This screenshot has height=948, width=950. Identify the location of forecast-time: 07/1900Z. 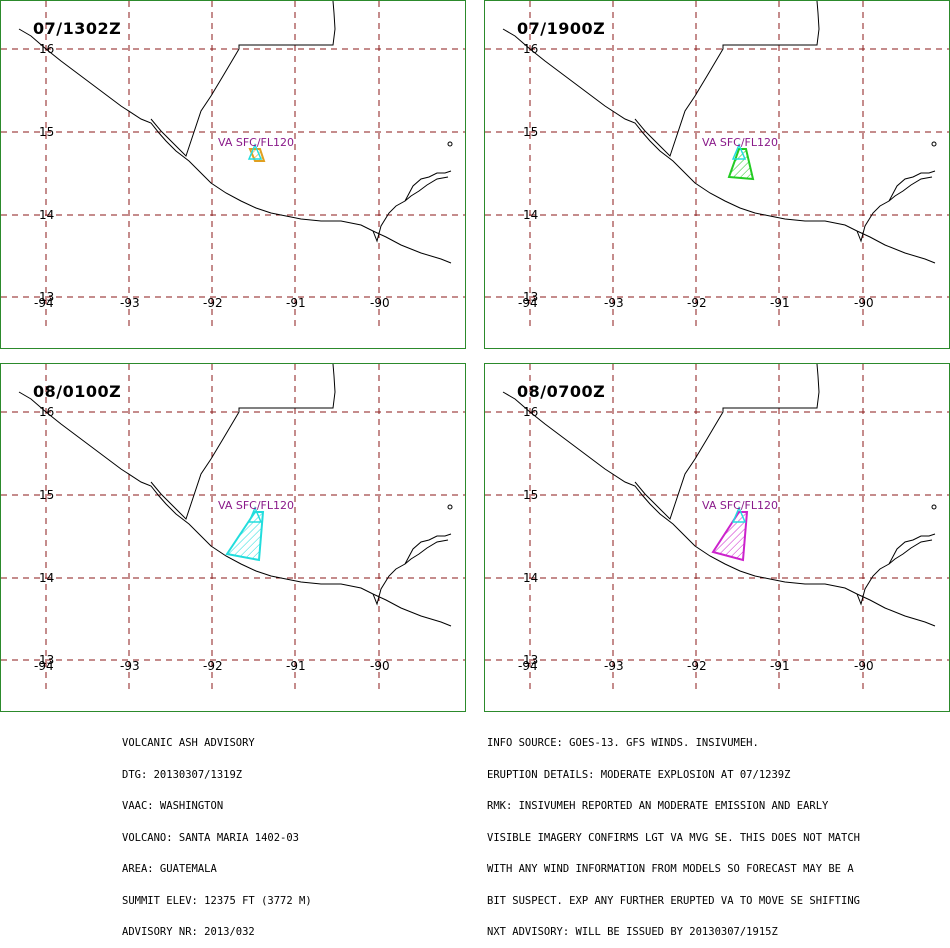
(561, 28).